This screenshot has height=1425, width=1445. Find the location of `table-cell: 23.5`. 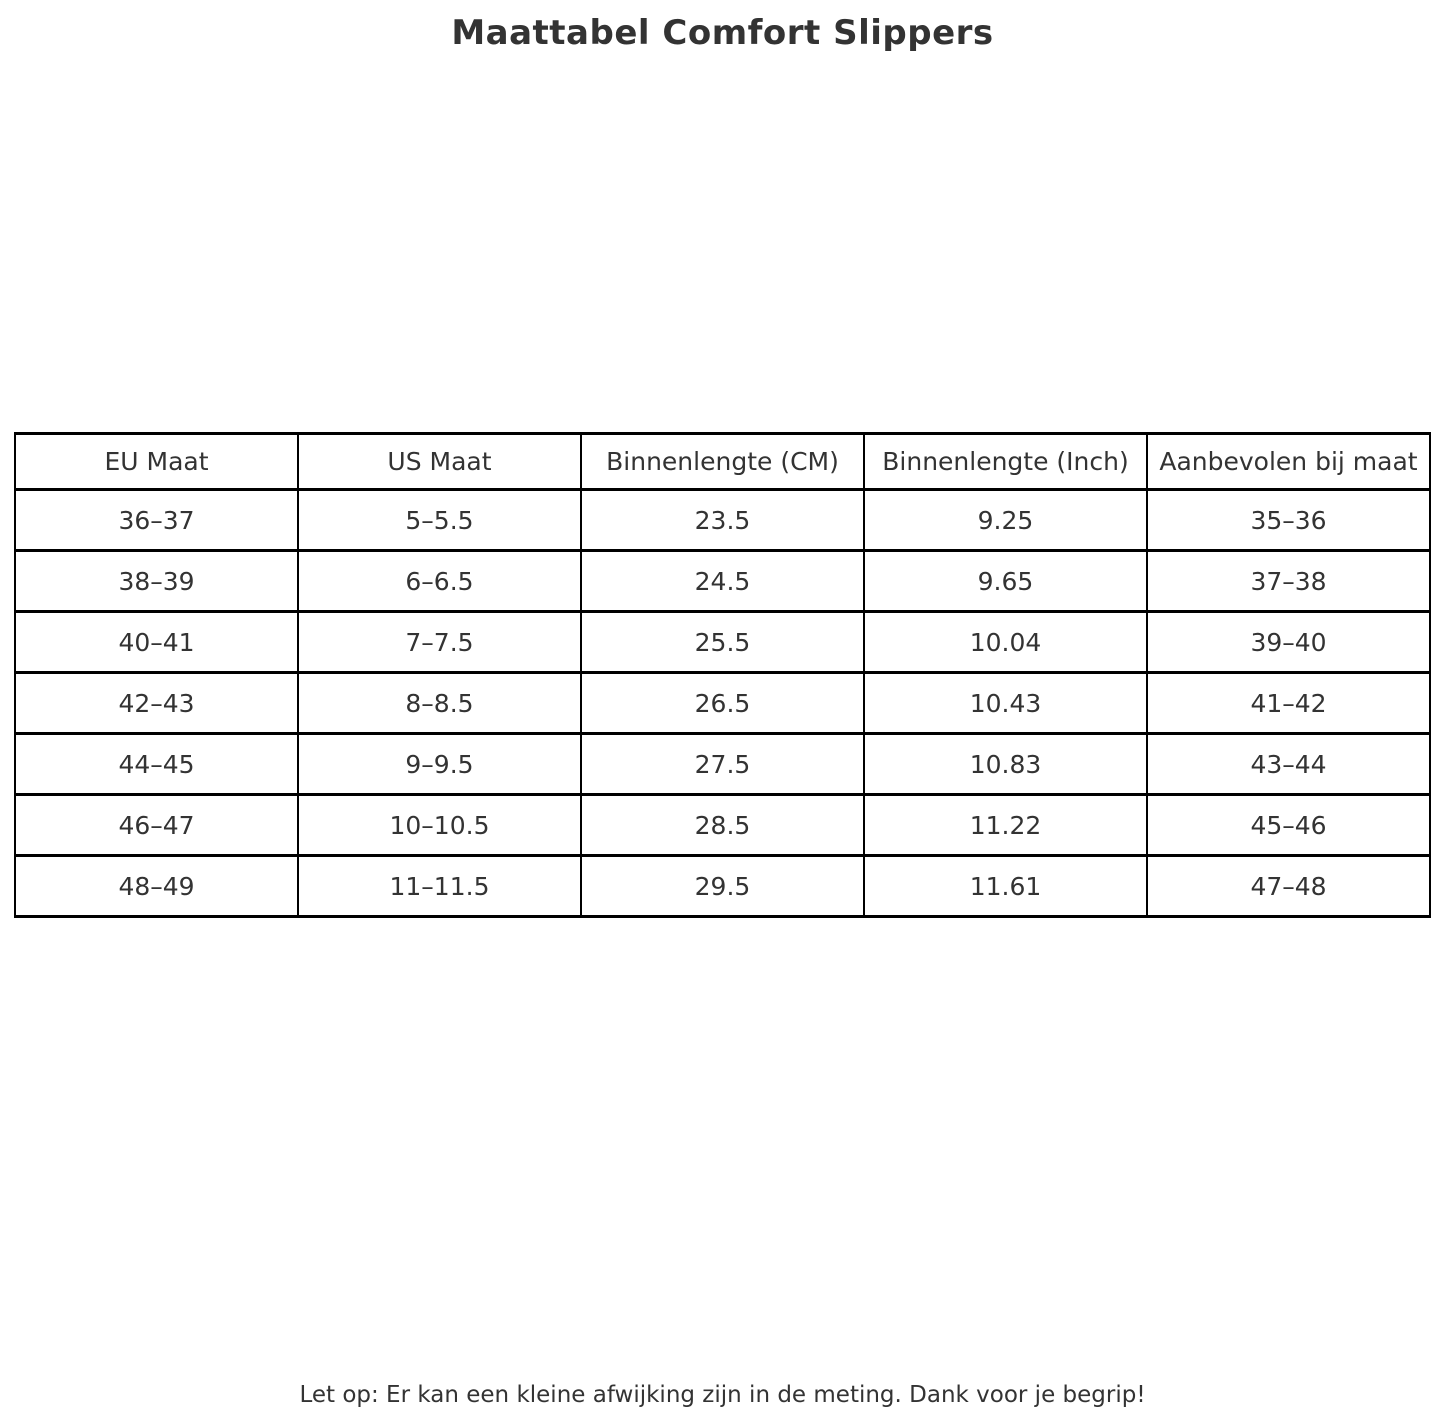

table-cell: 23.5 is located at coordinates (722, 520).